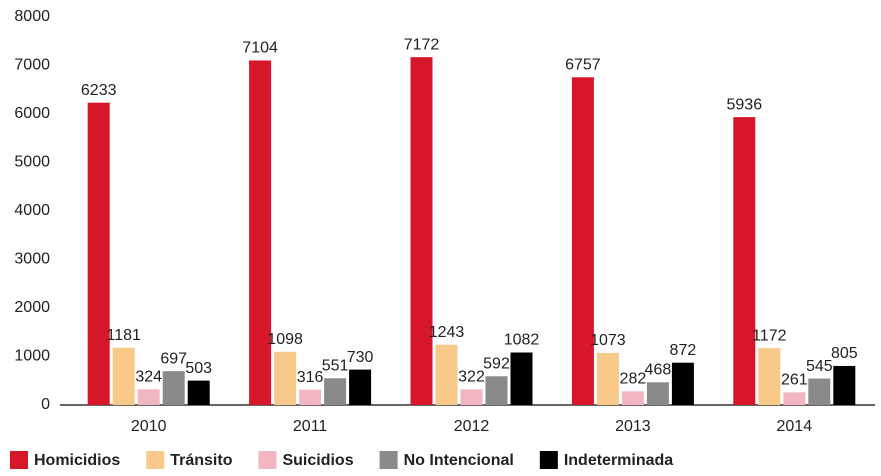 This screenshot has height=476, width=881. I want to click on legend-label: Indeterminada, so click(618, 460).